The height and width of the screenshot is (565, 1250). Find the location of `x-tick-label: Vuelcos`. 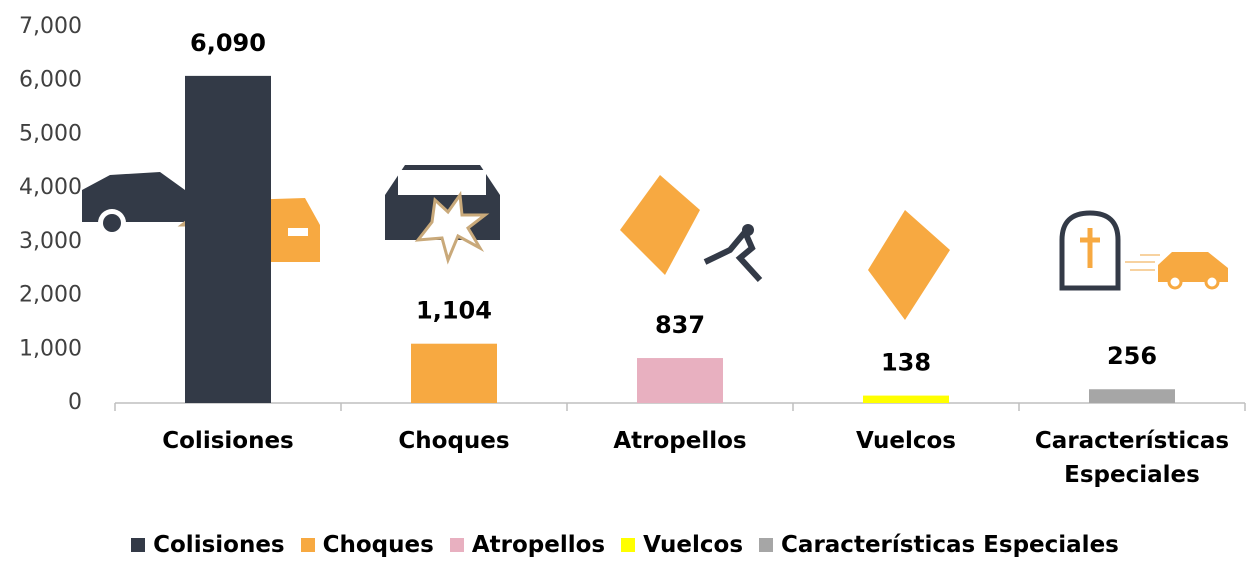

x-tick-label: Vuelcos is located at coordinates (906, 441).